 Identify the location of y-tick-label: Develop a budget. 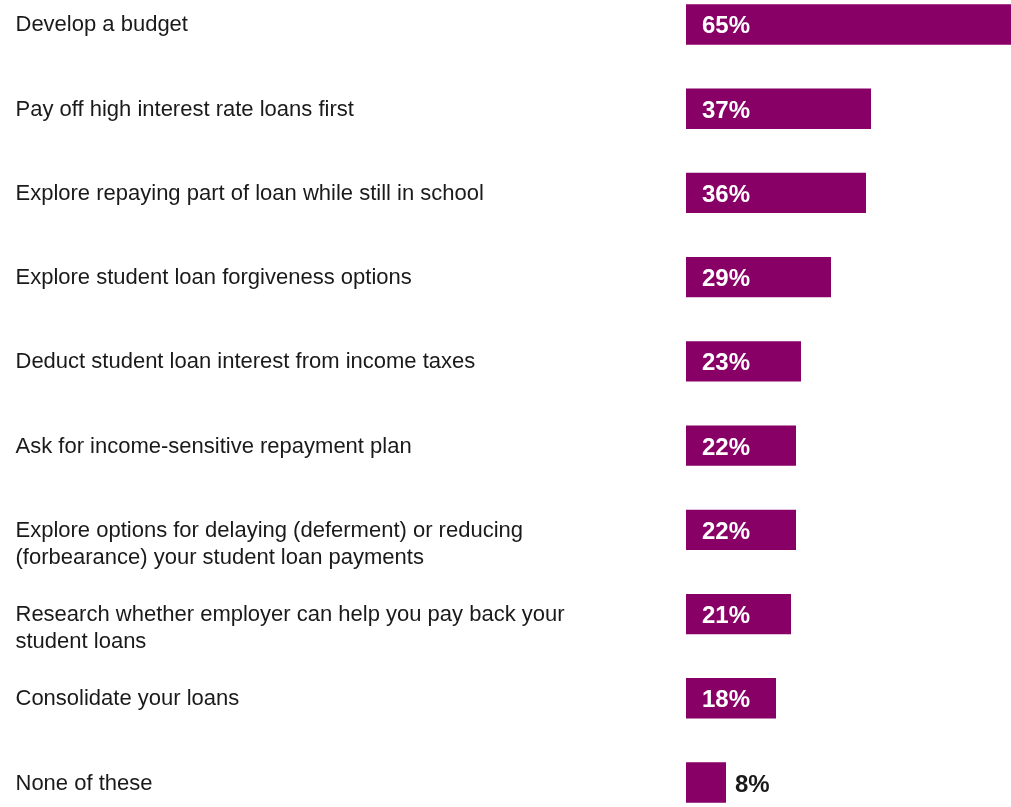
(101, 24).